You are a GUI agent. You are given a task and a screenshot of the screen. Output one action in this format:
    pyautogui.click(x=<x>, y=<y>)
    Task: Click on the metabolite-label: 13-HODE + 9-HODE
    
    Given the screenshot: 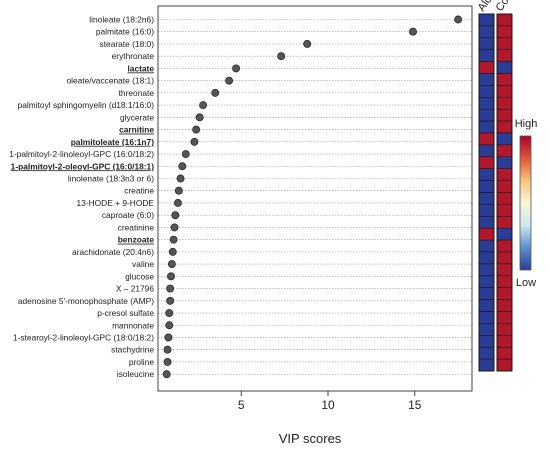 What is the action you would take?
    pyautogui.click(x=116, y=203)
    